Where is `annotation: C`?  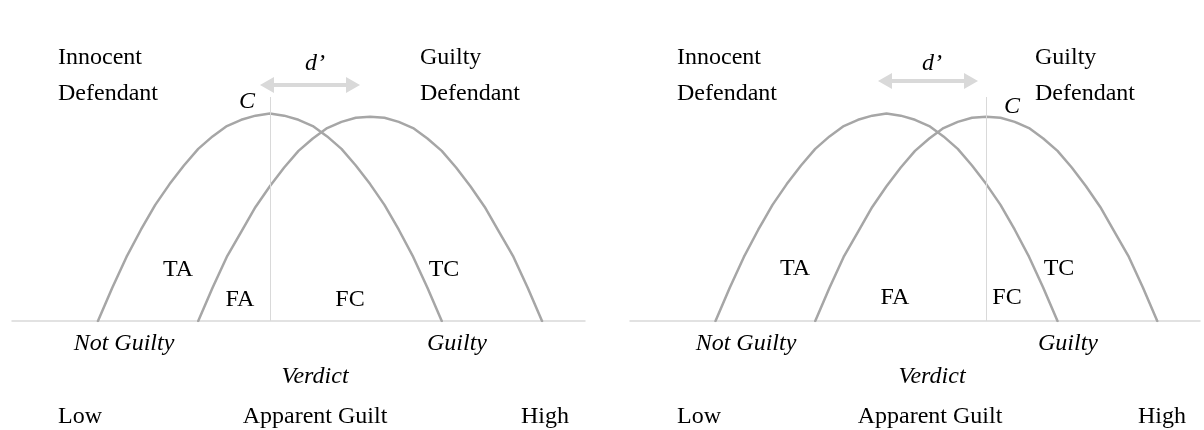
annotation: C is located at coordinates (1012, 105).